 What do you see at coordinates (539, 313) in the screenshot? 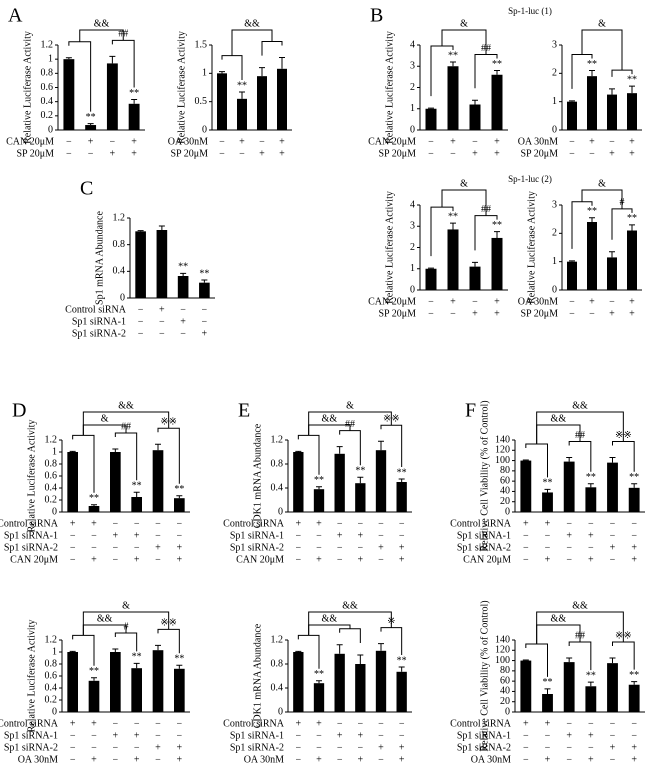
I see `condition-label: SP 20μM` at bounding box center [539, 313].